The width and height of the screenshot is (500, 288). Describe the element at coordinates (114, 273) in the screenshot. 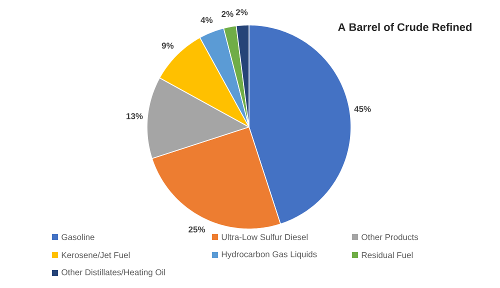

I see `legend-label: Other Distillates/Heating Oil` at that location.